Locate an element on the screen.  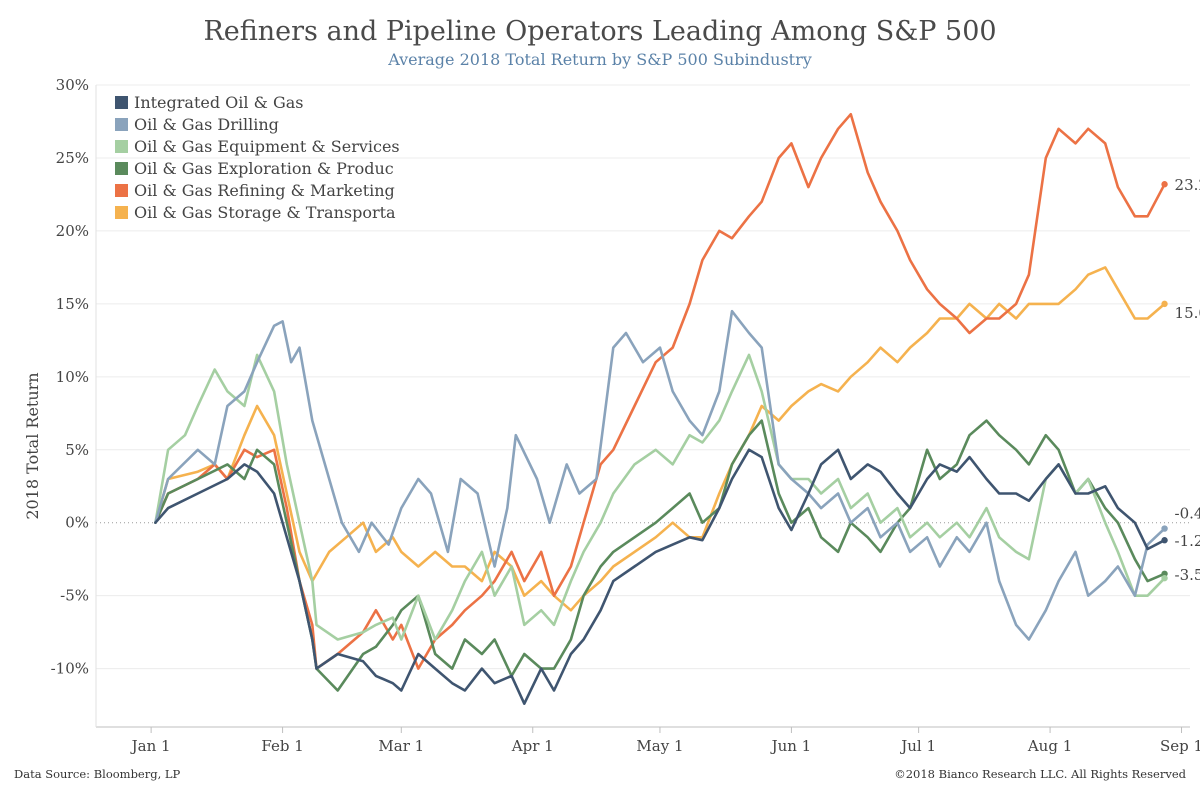
x-tick-label: Feb 1 is located at coordinates (282, 746).